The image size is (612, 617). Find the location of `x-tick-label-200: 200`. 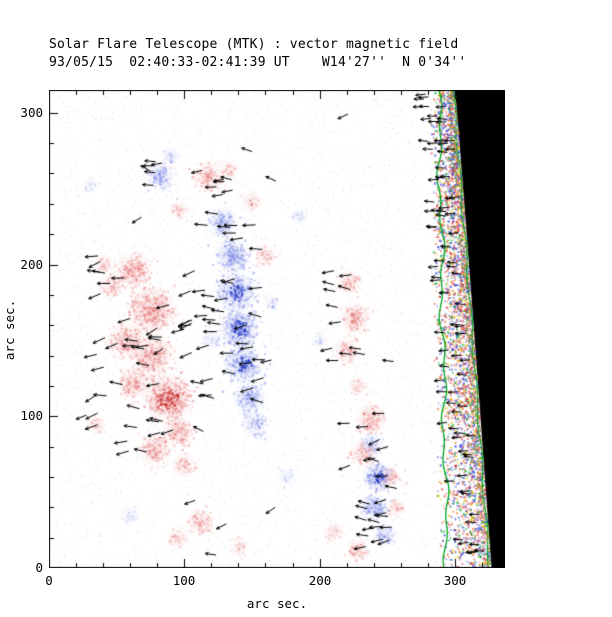

x-tick-label-200: 200 is located at coordinates (320, 580).